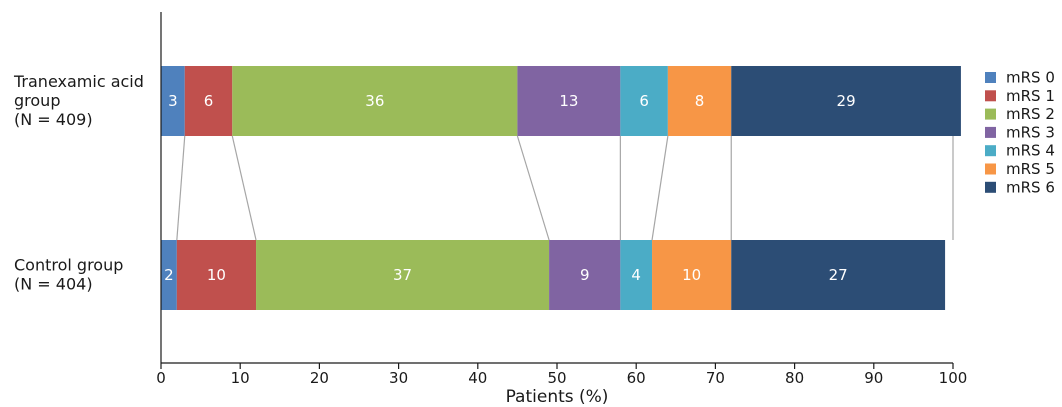 The image size is (1062, 407). I want to click on x-tick-label: 70, so click(715, 378).